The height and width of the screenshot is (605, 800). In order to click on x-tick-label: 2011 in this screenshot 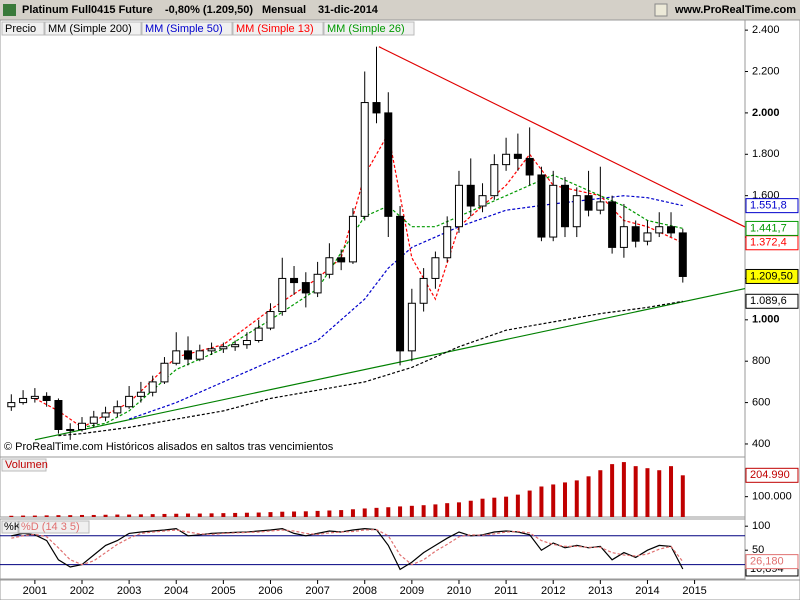, I will do `click(506, 591)`.